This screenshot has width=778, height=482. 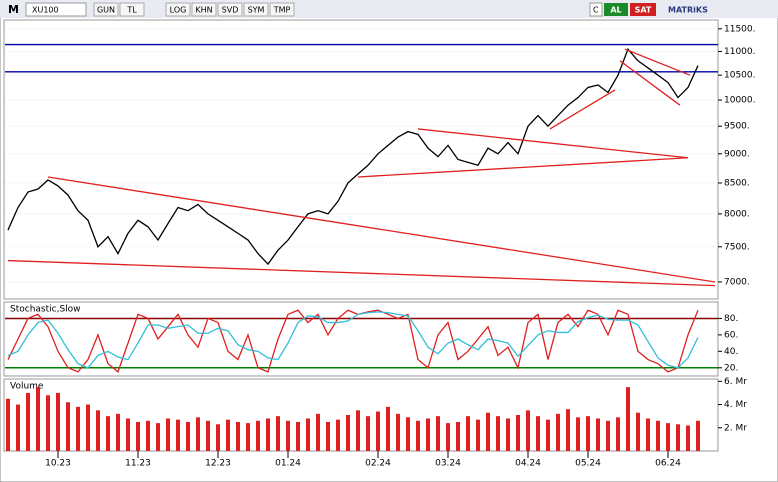 I want to click on buy-button: AL, so click(x=615, y=10).